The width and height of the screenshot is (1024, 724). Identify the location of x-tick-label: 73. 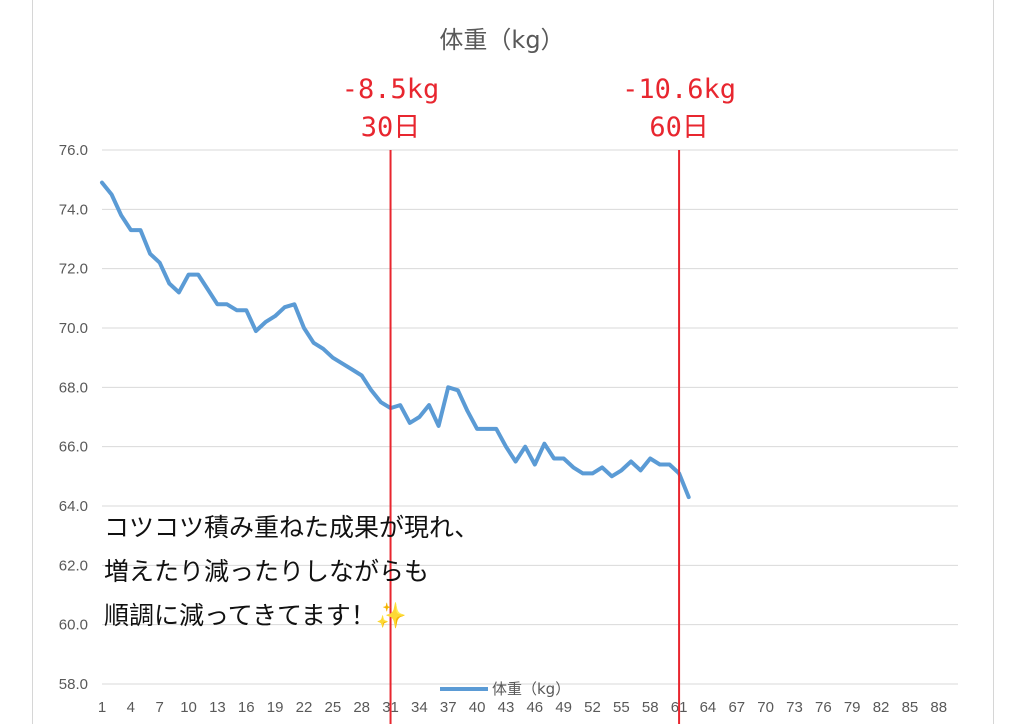
(794, 707).